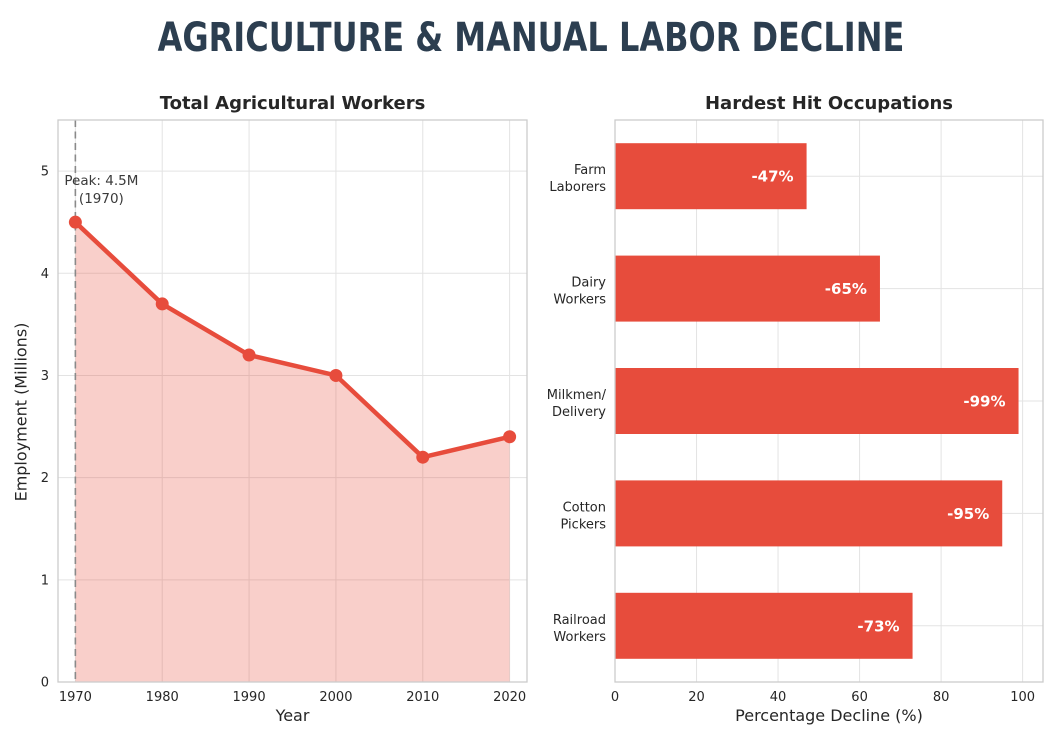  I want to click on left-x-tick-label: 1990, so click(249, 697).